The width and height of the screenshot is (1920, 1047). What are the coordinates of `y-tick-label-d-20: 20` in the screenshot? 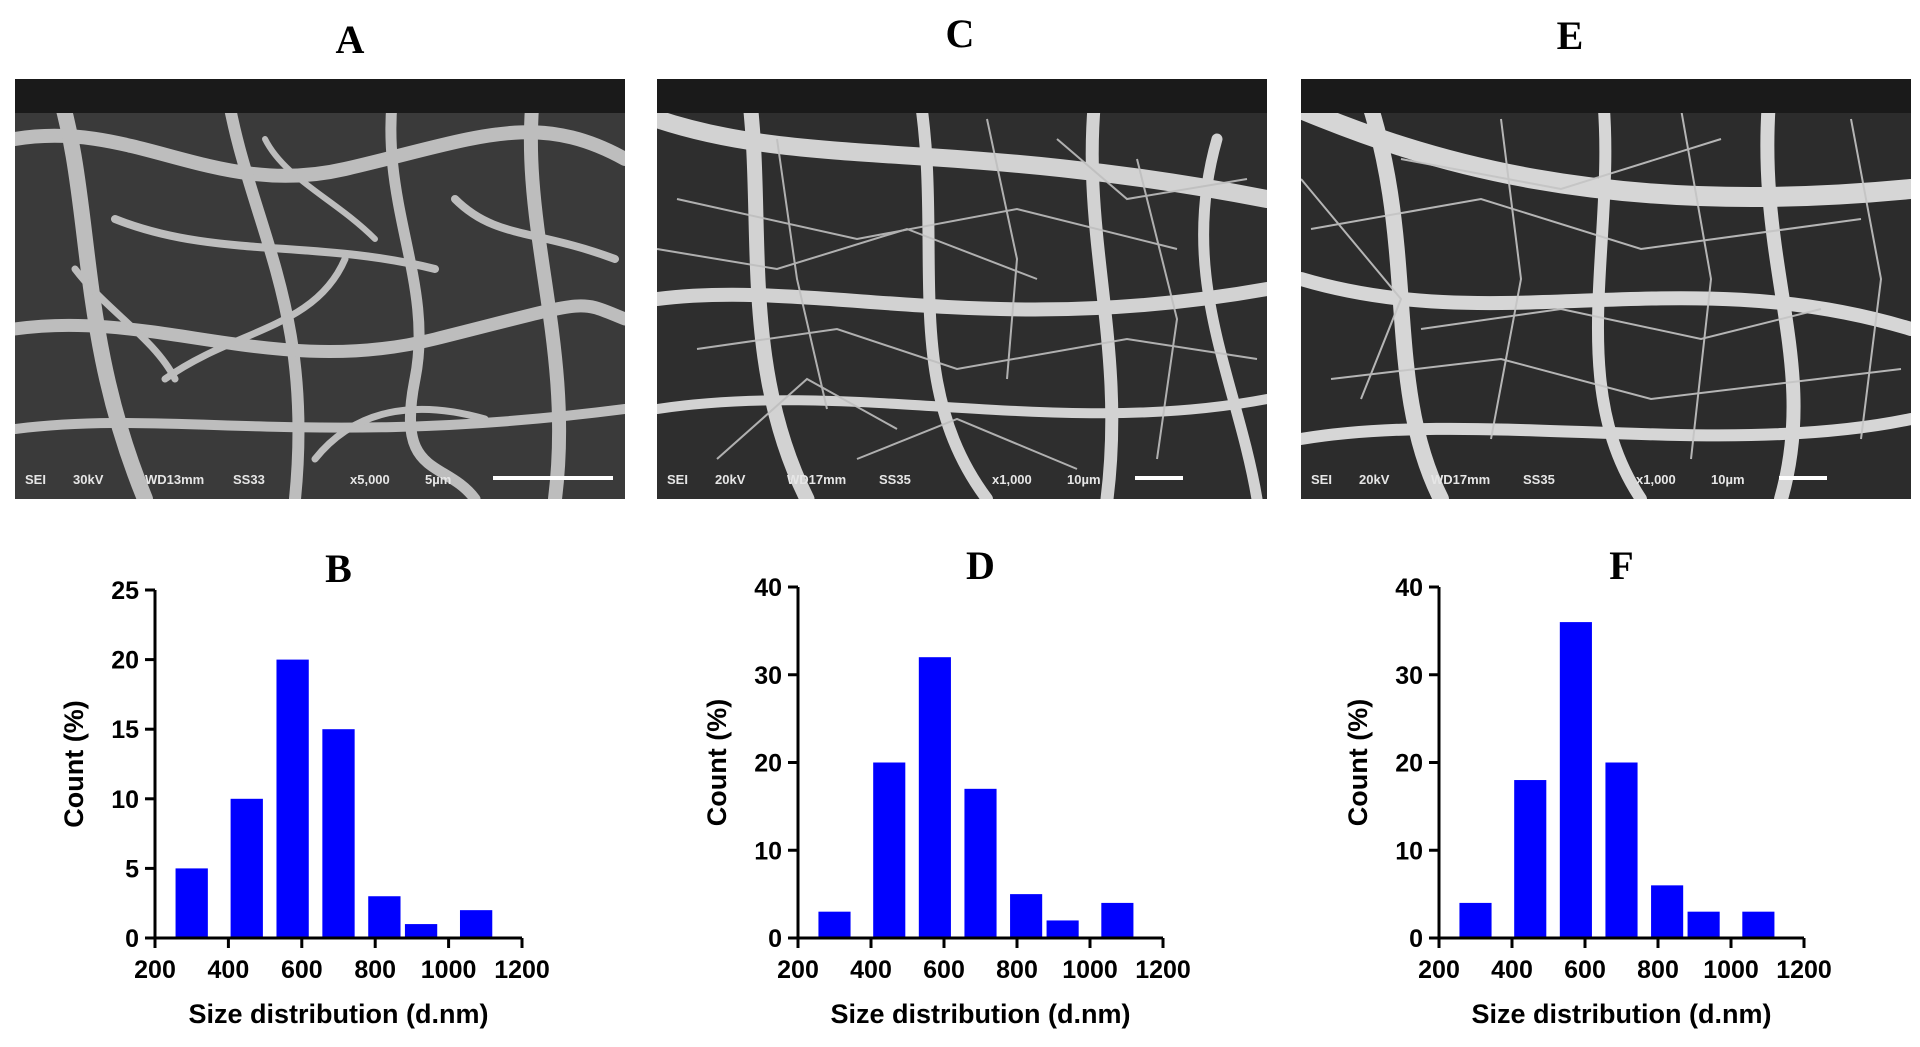 It's located at (768, 764).